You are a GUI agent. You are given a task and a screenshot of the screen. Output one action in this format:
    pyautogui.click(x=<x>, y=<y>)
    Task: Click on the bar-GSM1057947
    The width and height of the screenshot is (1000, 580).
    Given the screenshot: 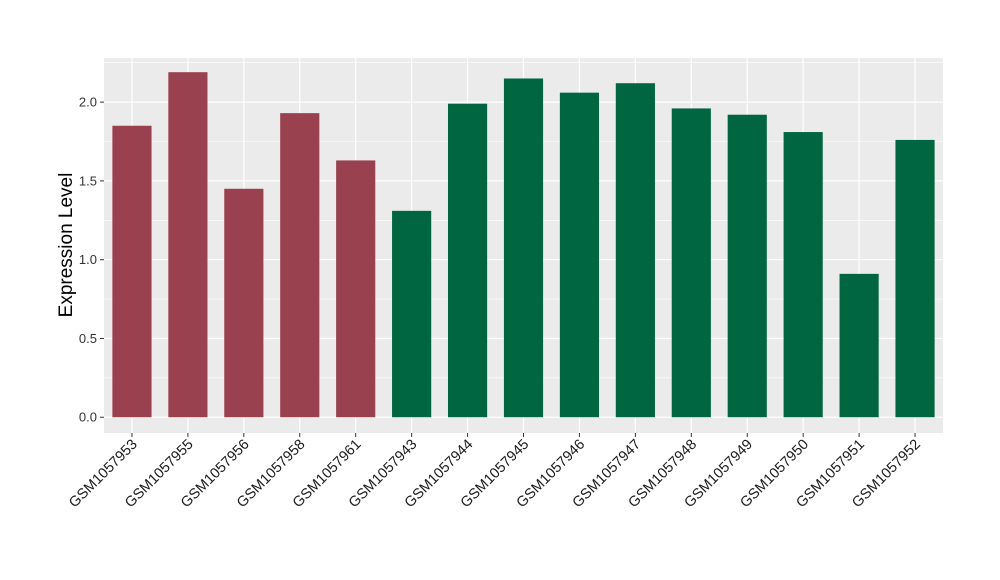 What is the action you would take?
    pyautogui.click(x=635, y=250)
    